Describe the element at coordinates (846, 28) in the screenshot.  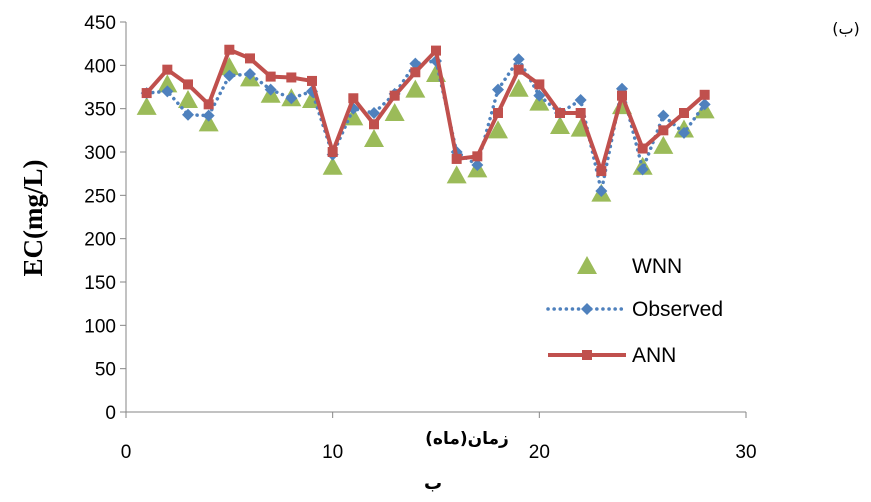
I see `panel-label: (ب)` at that location.